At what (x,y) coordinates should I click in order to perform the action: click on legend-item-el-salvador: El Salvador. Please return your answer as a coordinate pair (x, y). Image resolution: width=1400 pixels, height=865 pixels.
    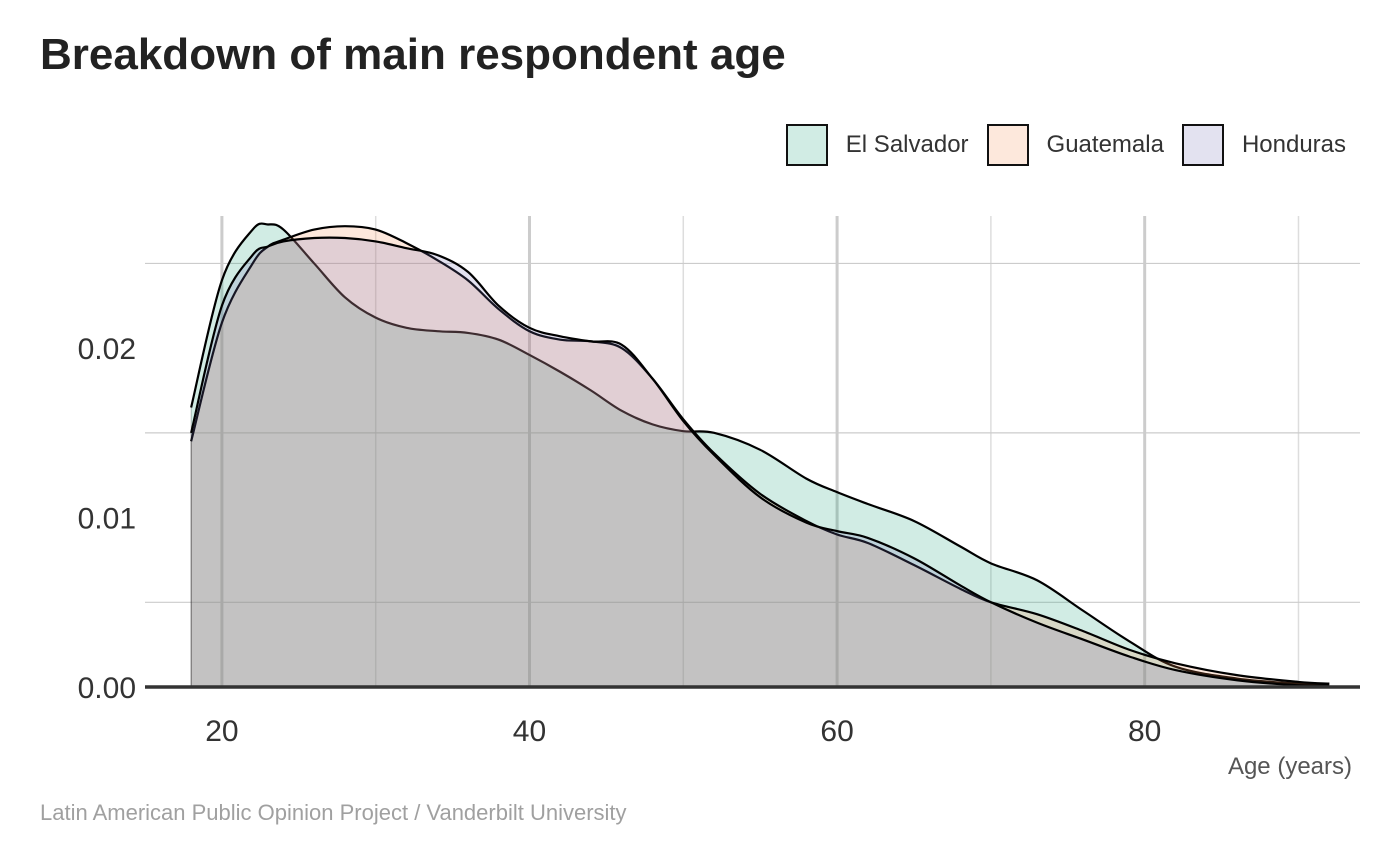
    Looking at the image, I should click on (877, 145).